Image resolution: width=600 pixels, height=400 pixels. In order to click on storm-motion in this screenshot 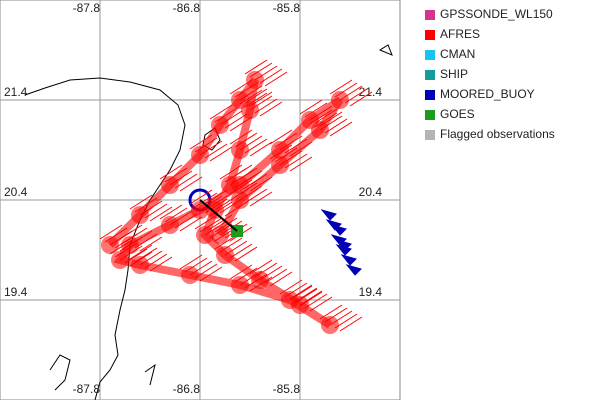, I will do `click(218, 215)`.